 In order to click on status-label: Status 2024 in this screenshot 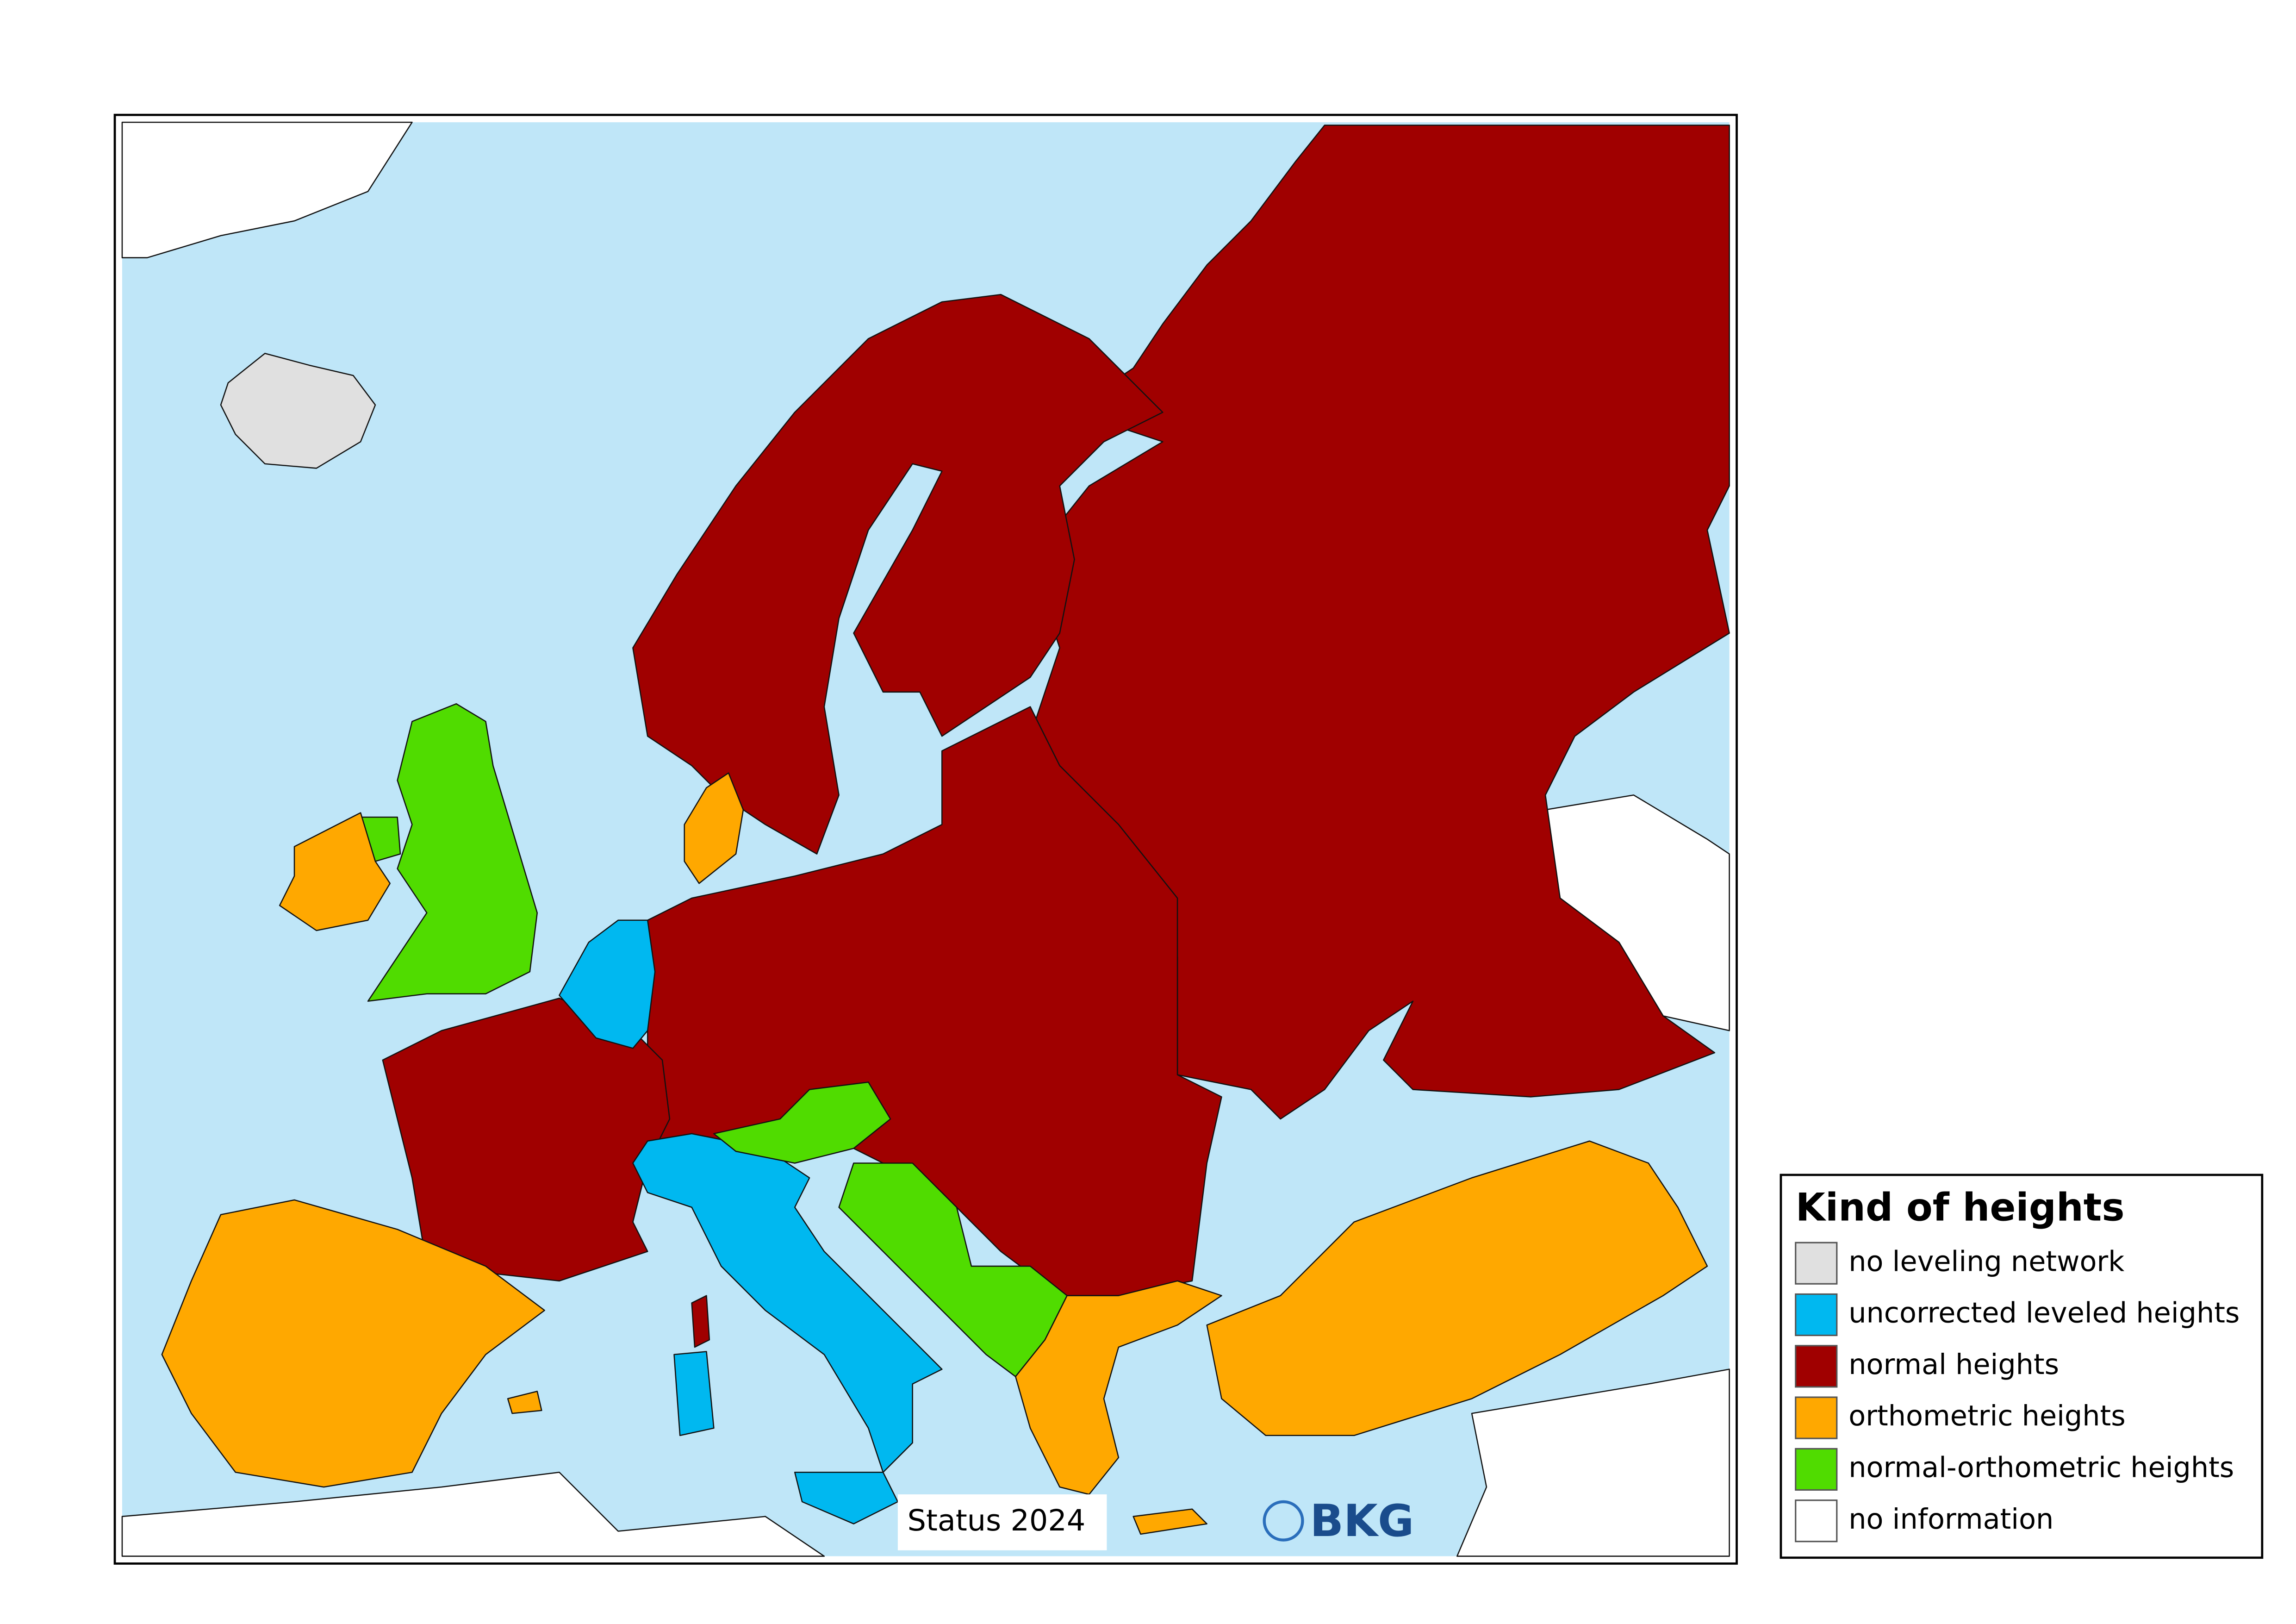, I will do `click(997, 1520)`.